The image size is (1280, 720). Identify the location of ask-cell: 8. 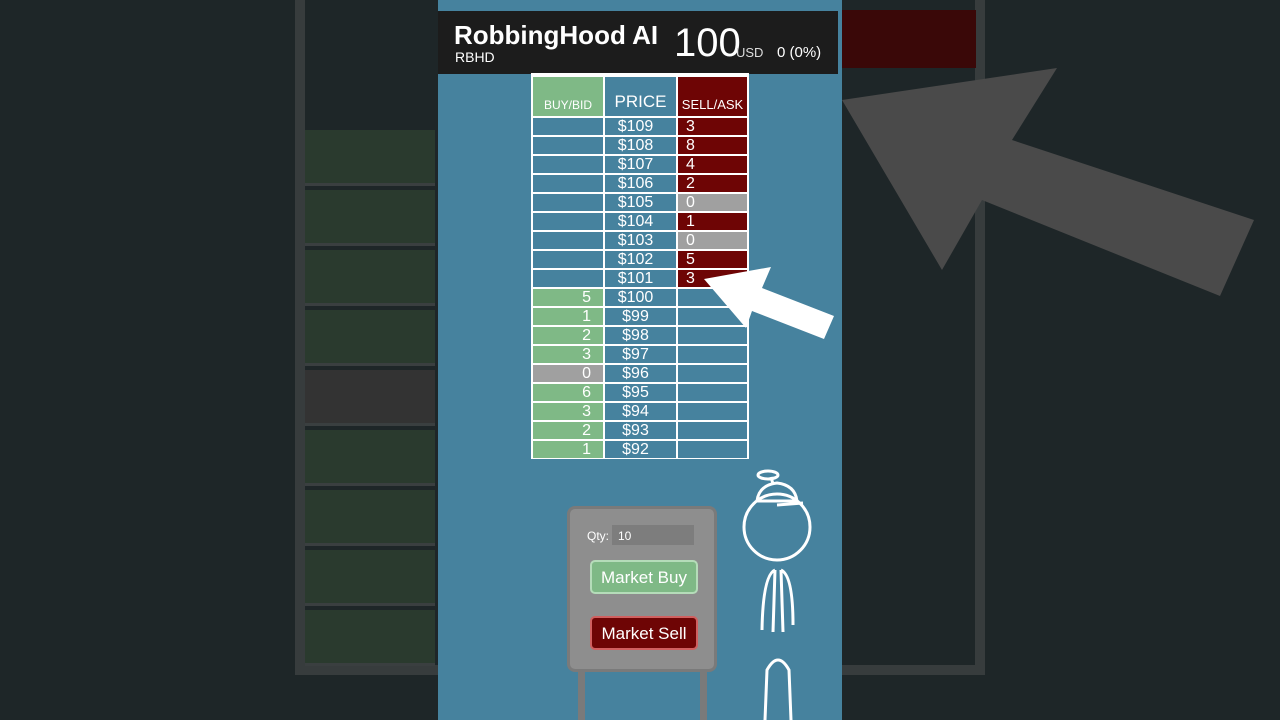
(712, 145).